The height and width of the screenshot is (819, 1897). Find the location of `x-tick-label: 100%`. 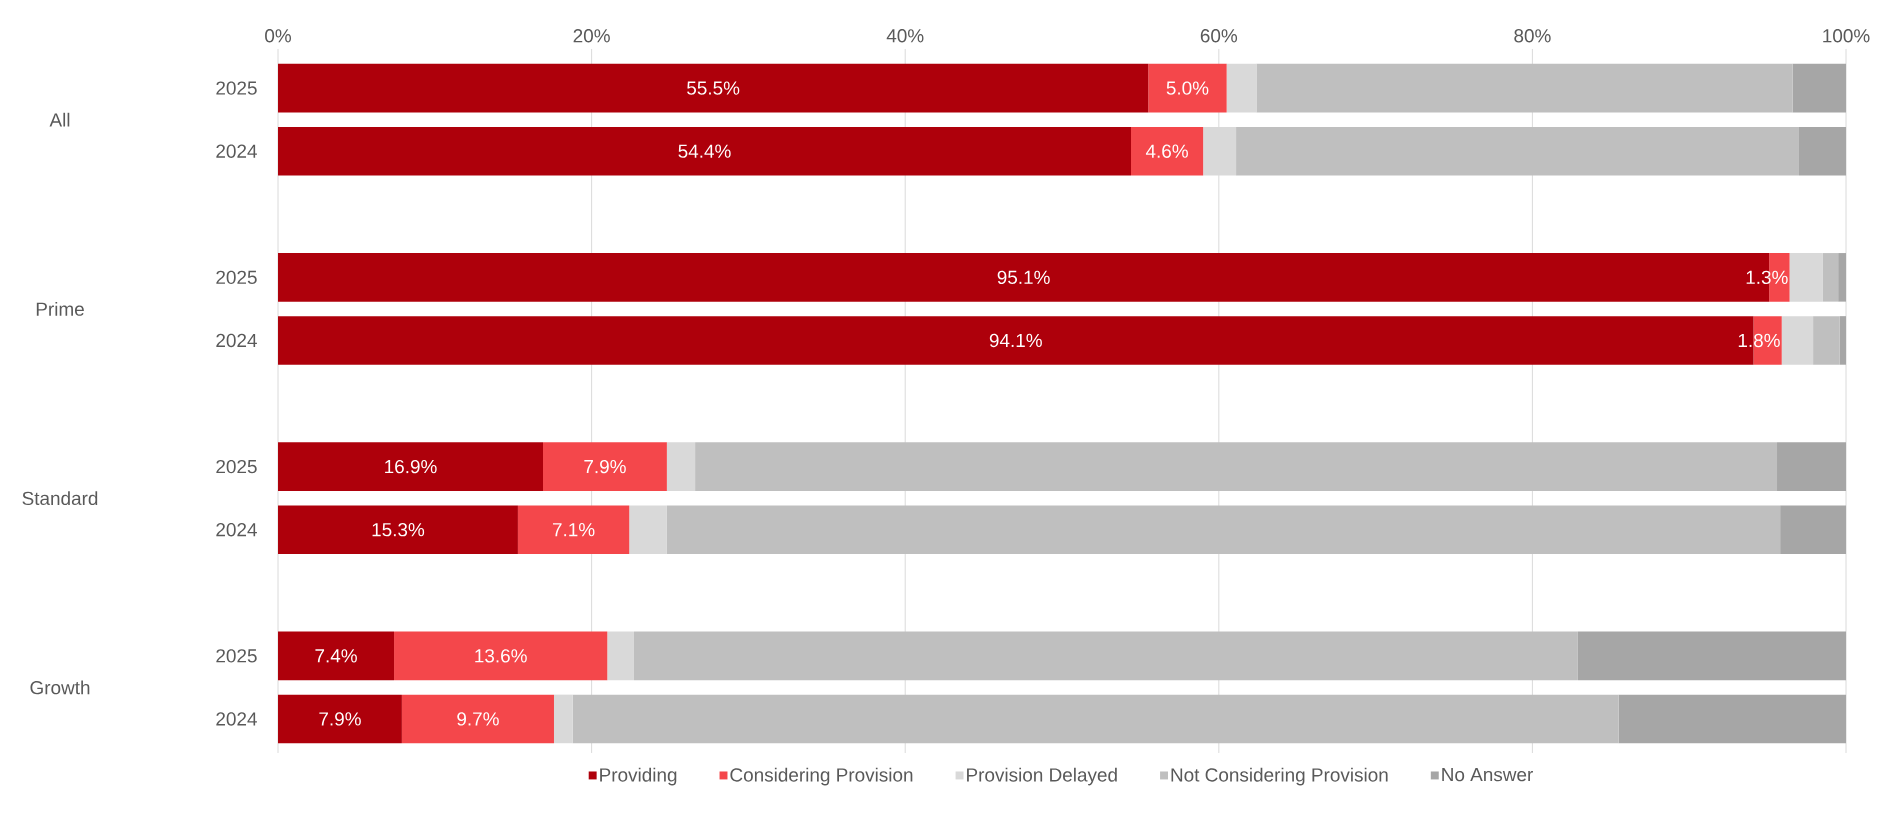

x-tick-label: 100% is located at coordinates (1846, 36).